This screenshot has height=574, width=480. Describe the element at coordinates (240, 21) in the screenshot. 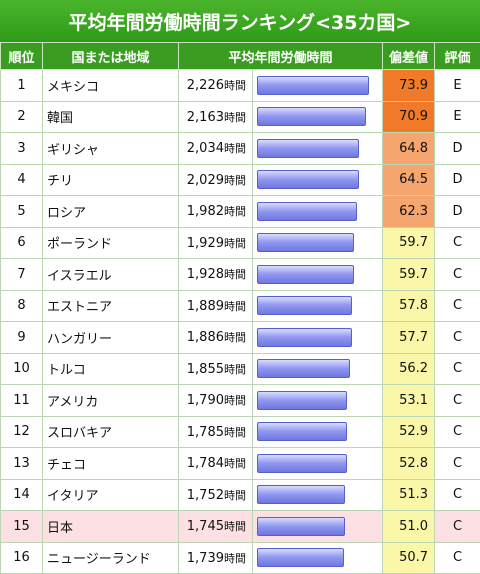

I see `page-title: 平均年間労働時間ランキング<35カ国>` at that location.